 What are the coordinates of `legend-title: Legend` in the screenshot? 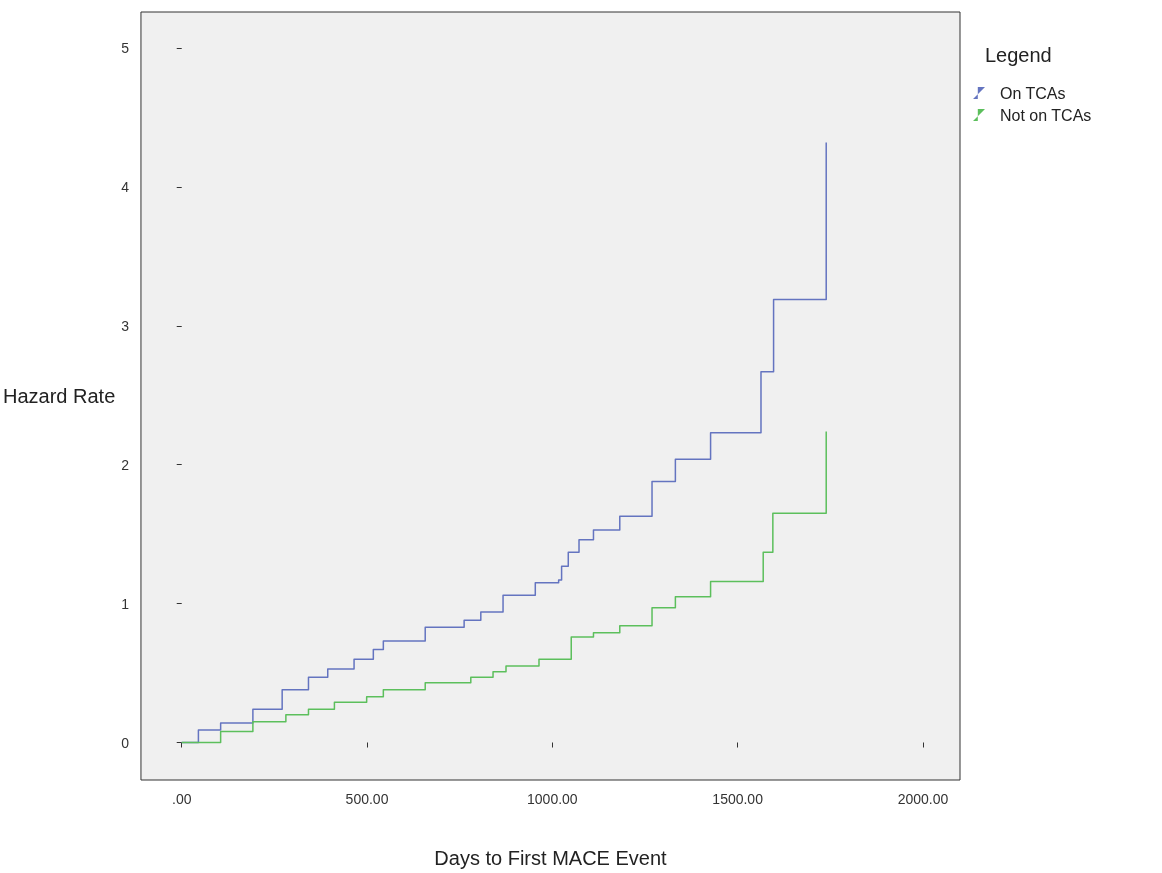 It's located at (1018, 55).